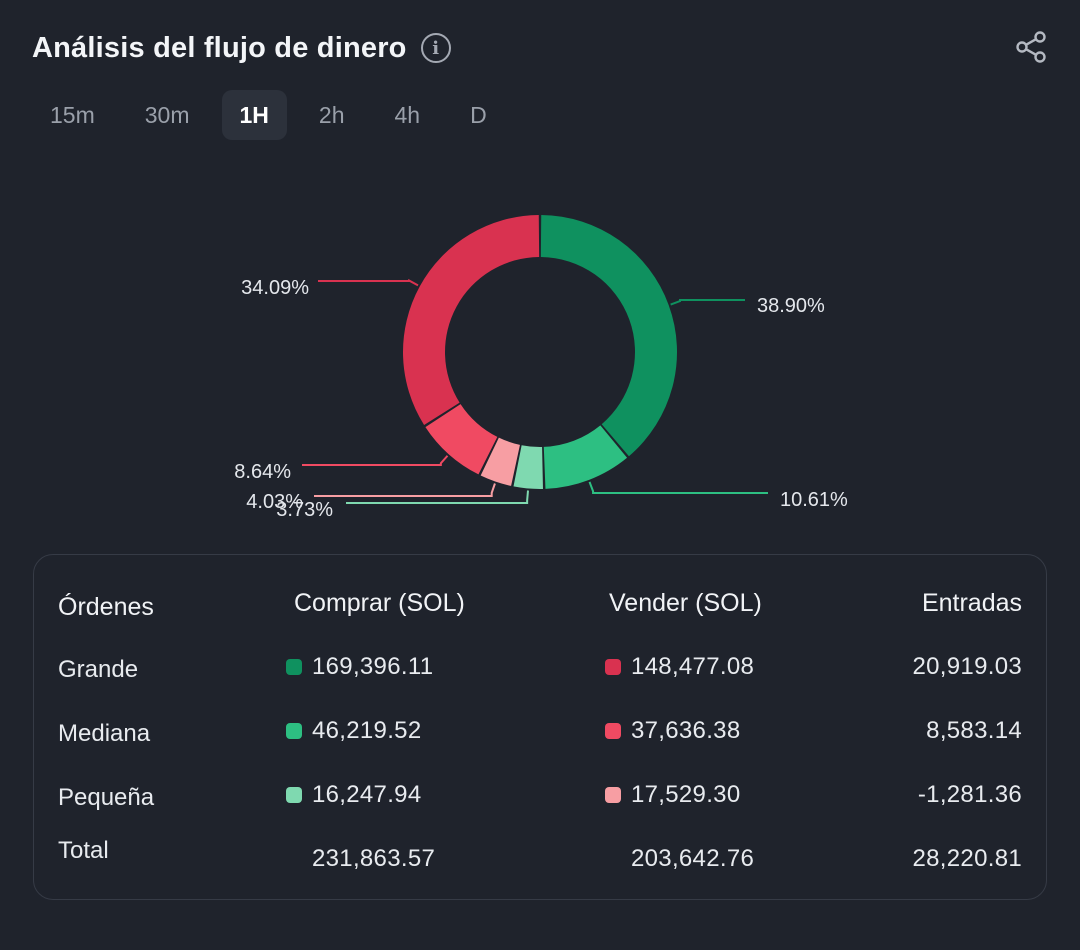 The width and height of the screenshot is (1080, 950). What do you see at coordinates (331, 114) in the screenshot?
I see `tab-2h: 2h` at bounding box center [331, 114].